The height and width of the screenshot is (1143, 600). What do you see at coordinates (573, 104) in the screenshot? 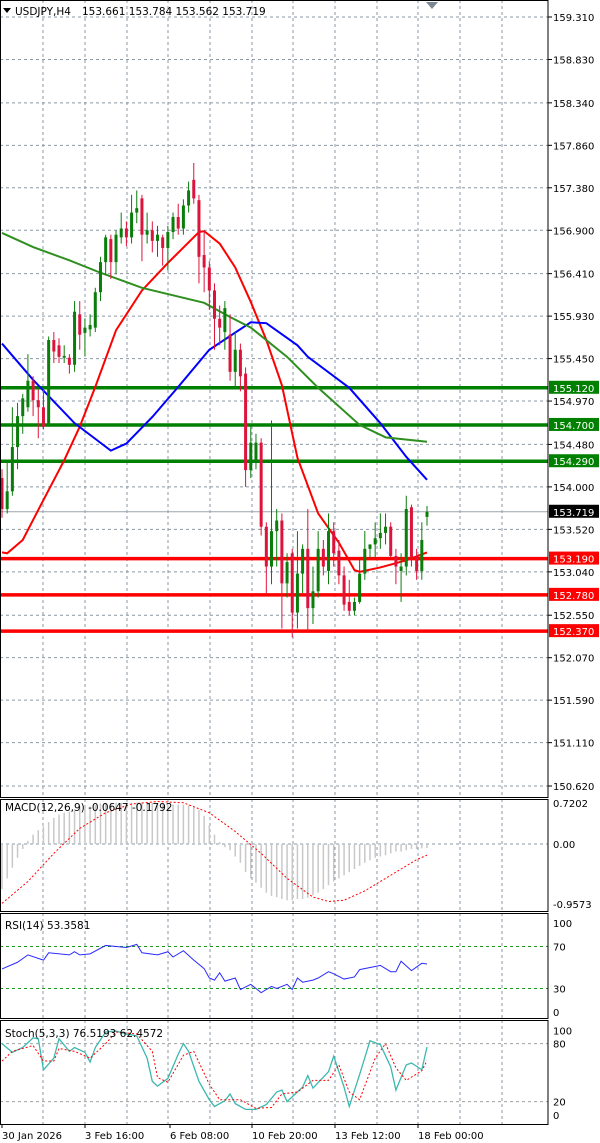
I see `price-tick-label: 158.340` at bounding box center [573, 104].